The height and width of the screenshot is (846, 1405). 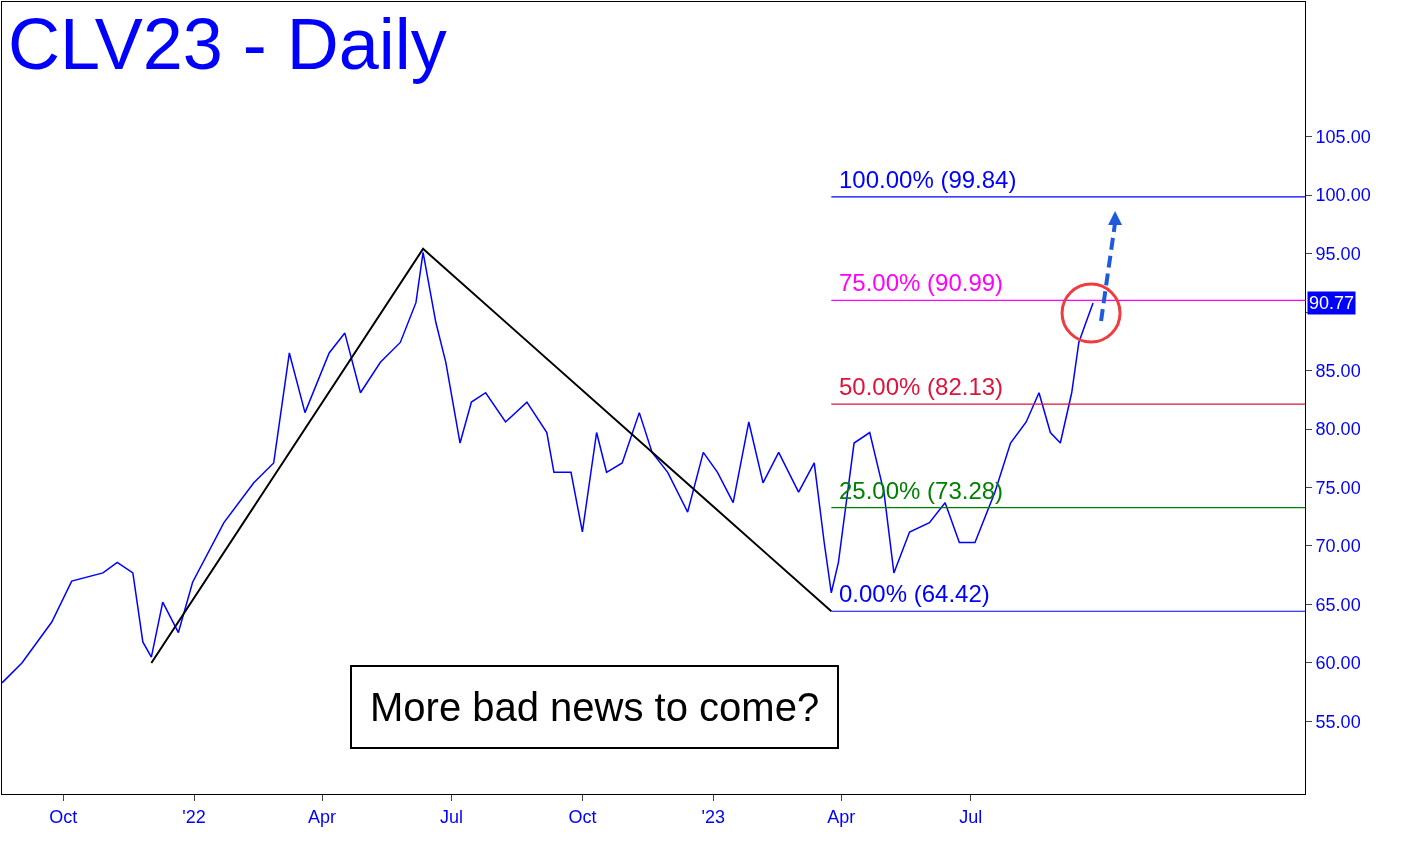 What do you see at coordinates (1338, 721) in the screenshot?
I see `y-tick-label: 55.00` at bounding box center [1338, 721].